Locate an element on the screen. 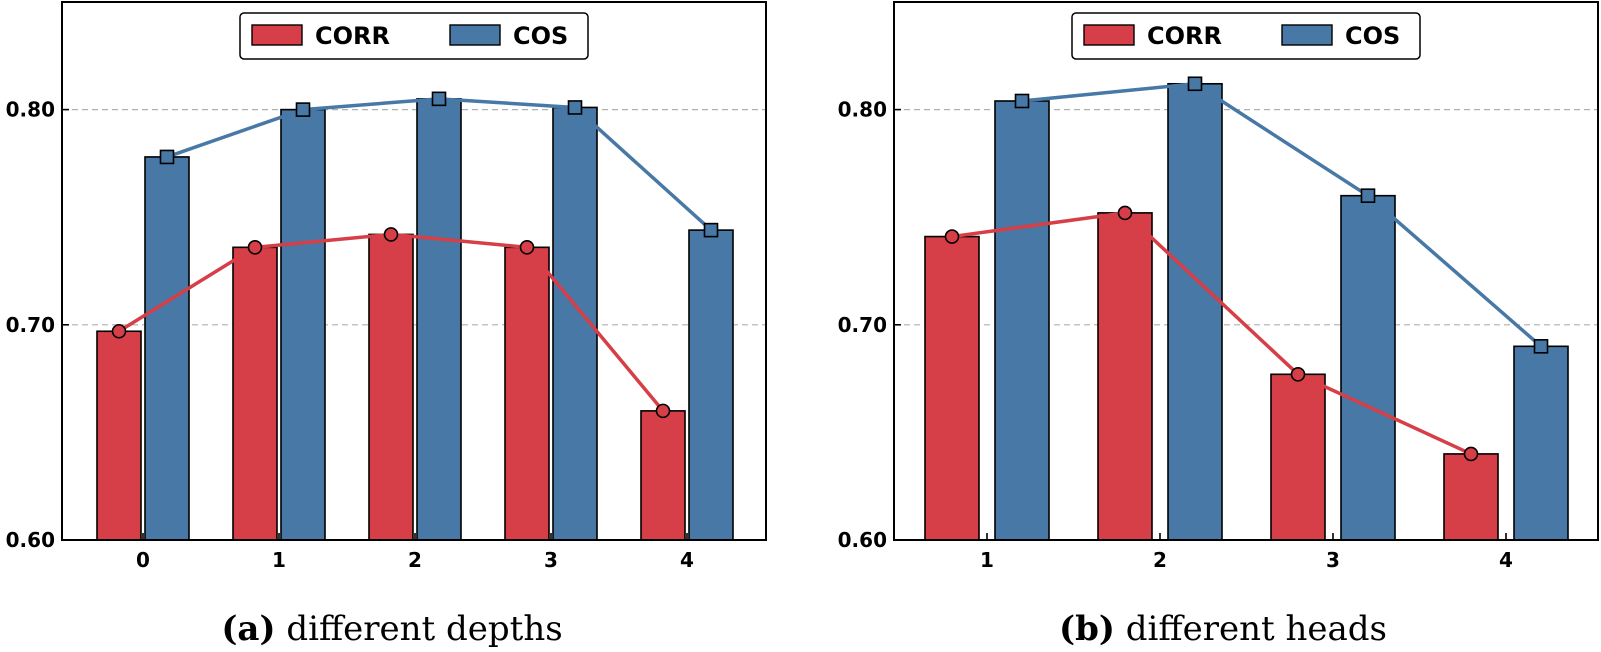 The width and height of the screenshot is (1601, 652). corr-line is located at coordinates (1211, 333).